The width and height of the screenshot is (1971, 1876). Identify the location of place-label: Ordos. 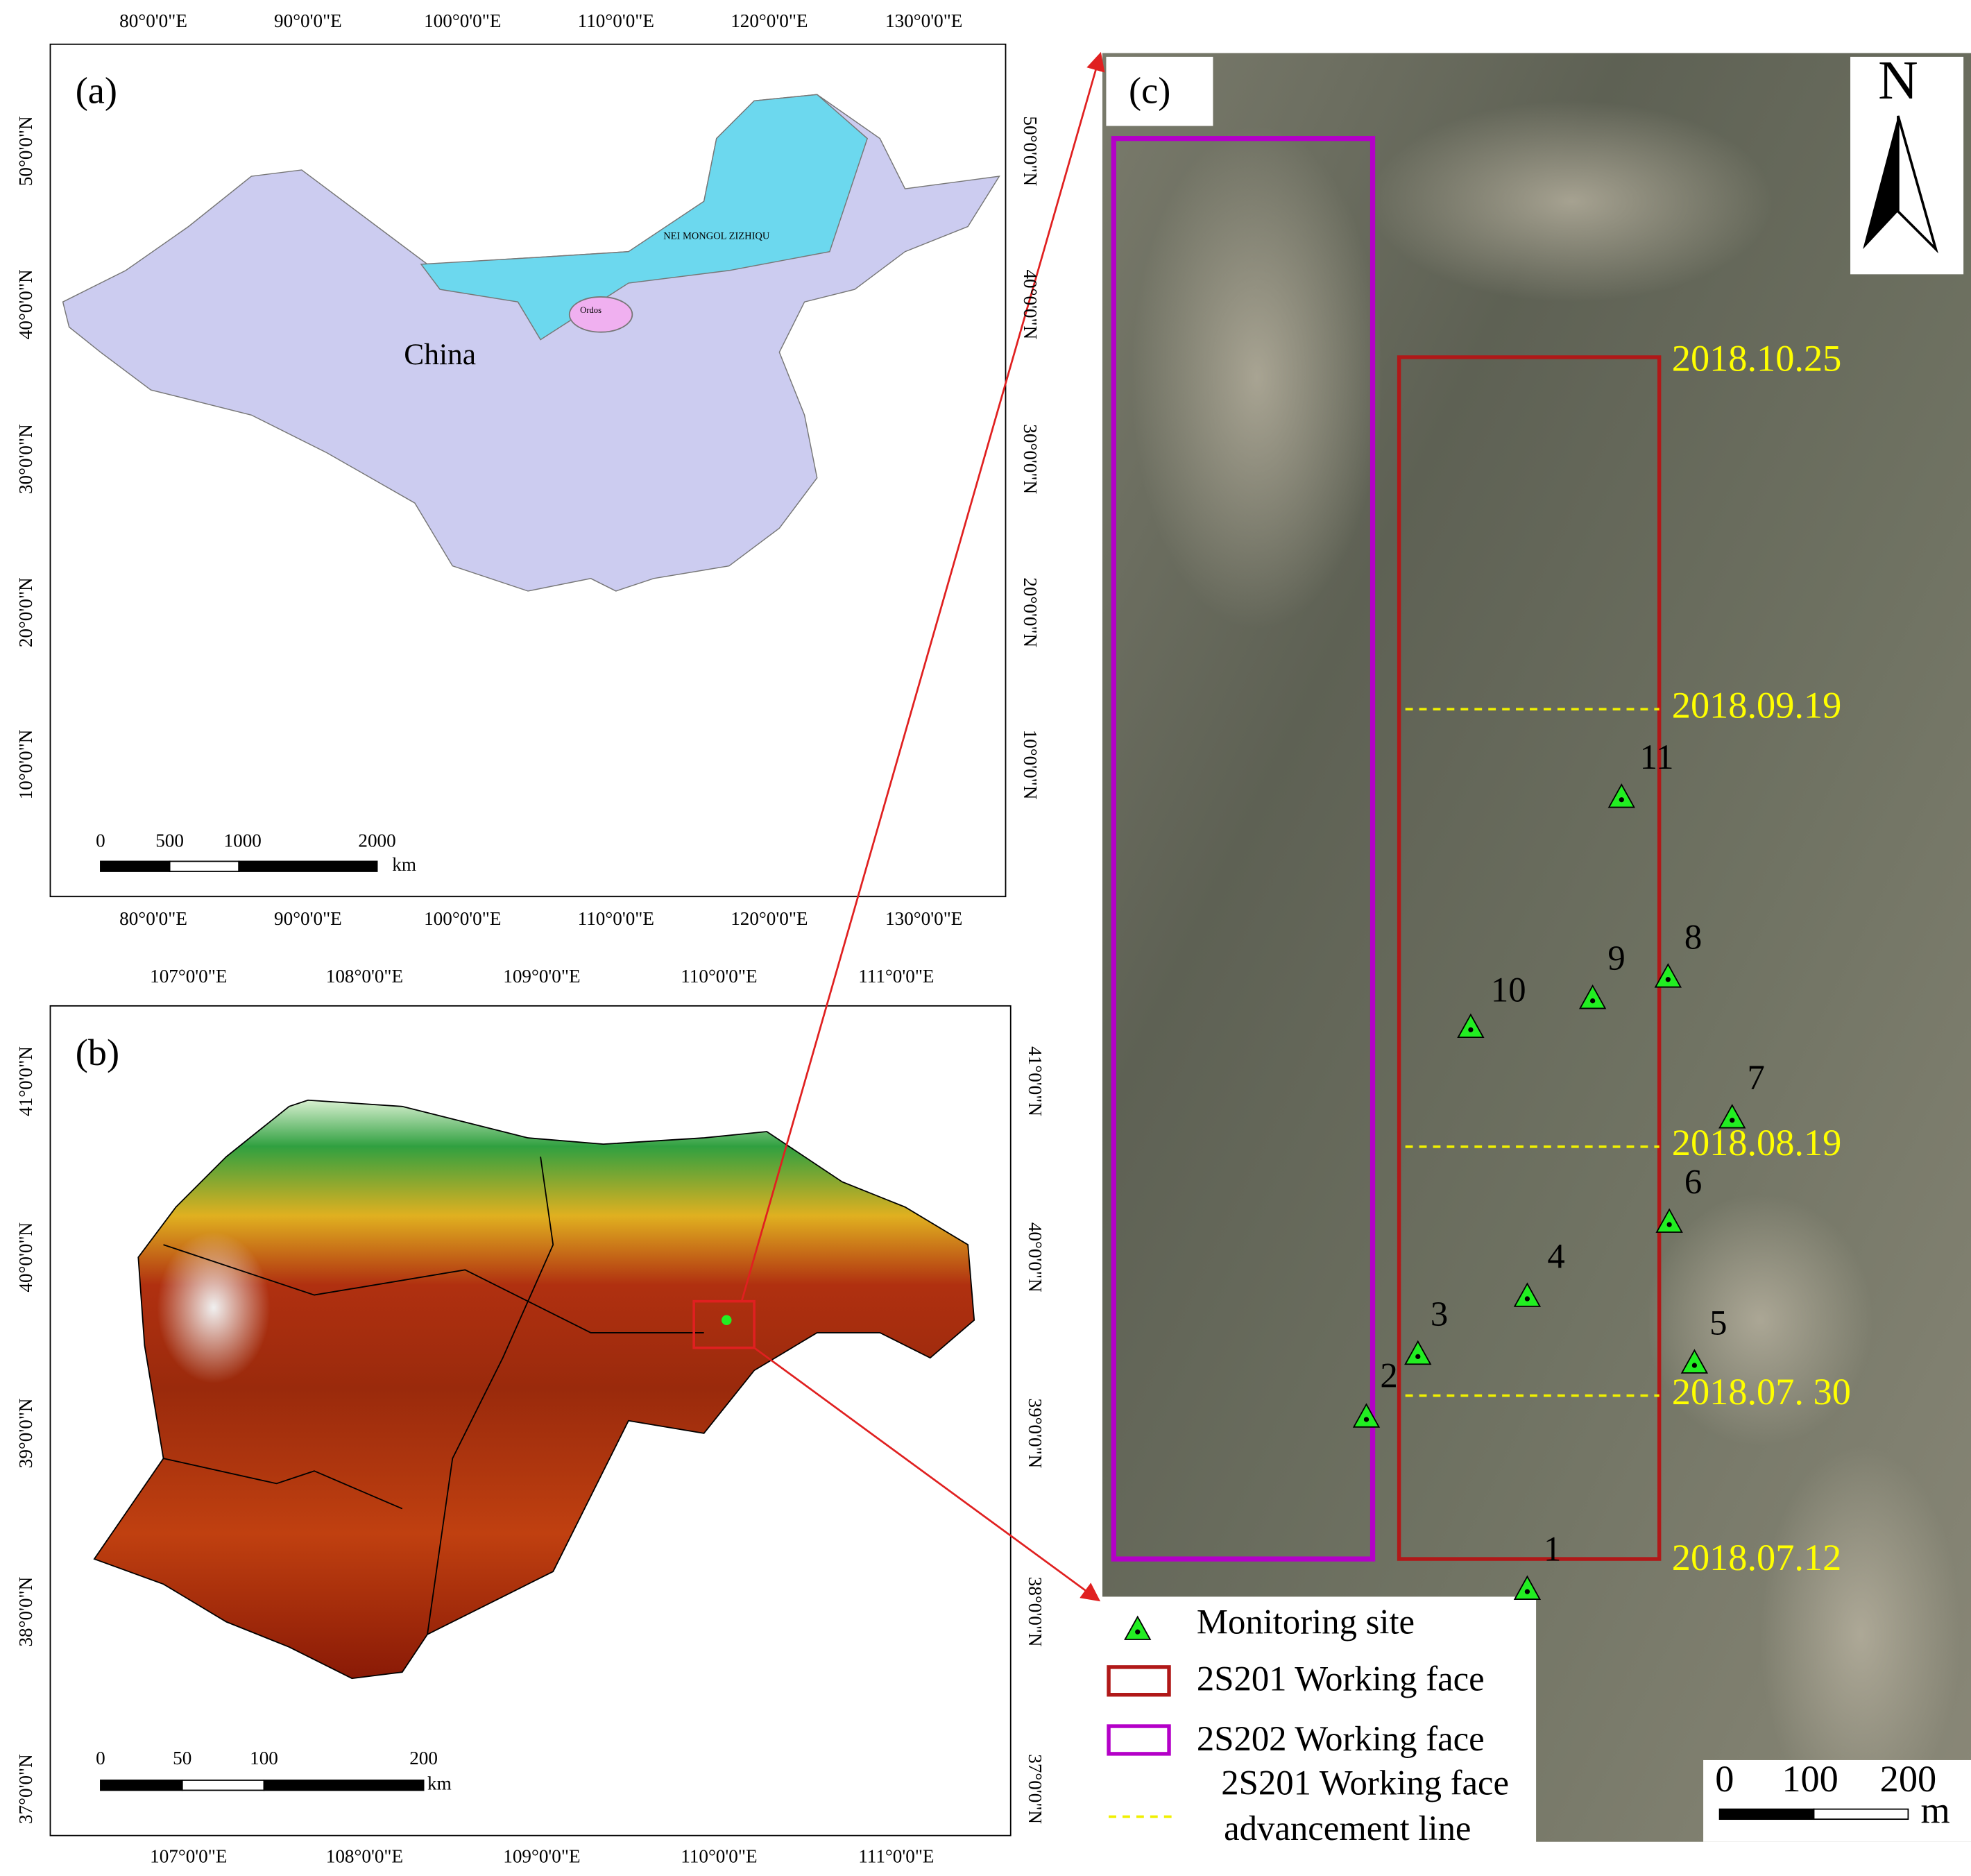
(590, 310).